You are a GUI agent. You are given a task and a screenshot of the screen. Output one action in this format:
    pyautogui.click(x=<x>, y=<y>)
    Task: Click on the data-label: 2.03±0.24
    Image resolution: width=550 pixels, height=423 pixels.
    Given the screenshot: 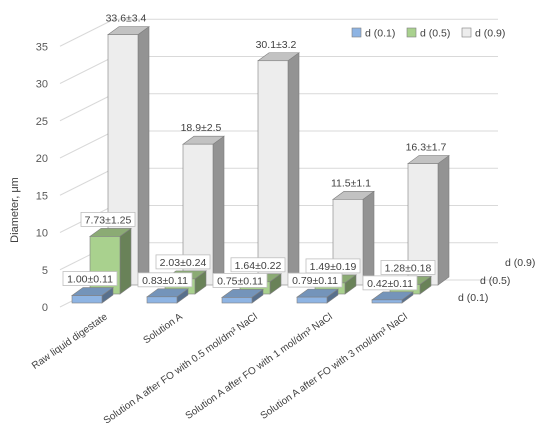 What is the action you would take?
    pyautogui.click(x=183, y=262)
    